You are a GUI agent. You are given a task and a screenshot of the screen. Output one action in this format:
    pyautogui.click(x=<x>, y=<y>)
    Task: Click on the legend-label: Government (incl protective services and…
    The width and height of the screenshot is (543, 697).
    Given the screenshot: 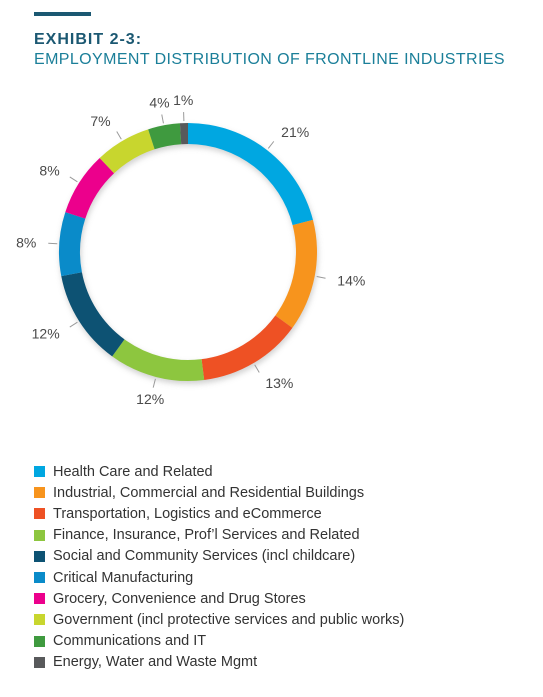 What is the action you would take?
    pyautogui.click(x=229, y=619)
    